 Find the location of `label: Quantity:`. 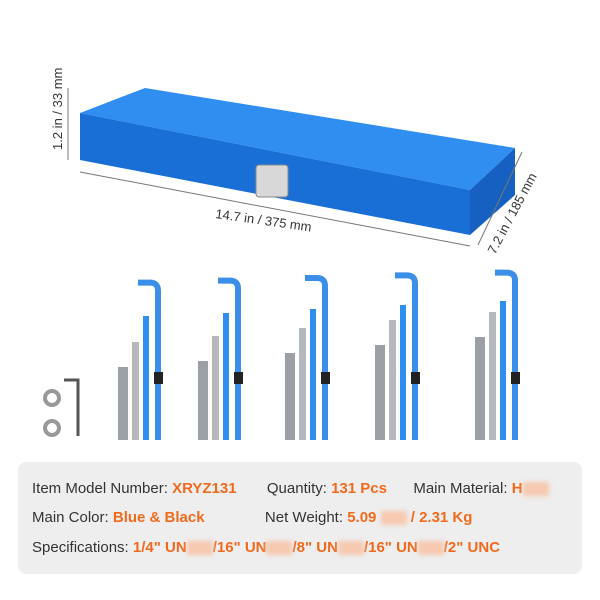

label: Quantity: is located at coordinates (296, 488).